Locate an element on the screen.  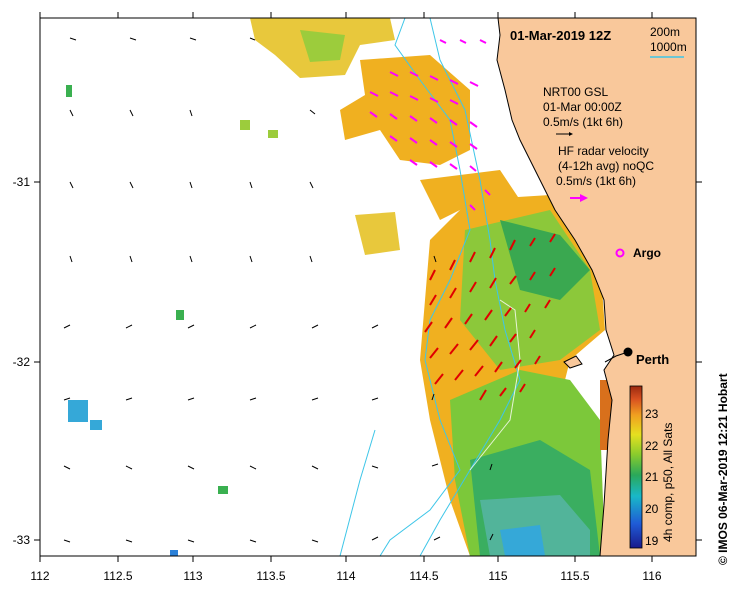
wind-source: NRT00 GSL is located at coordinates (575, 92).